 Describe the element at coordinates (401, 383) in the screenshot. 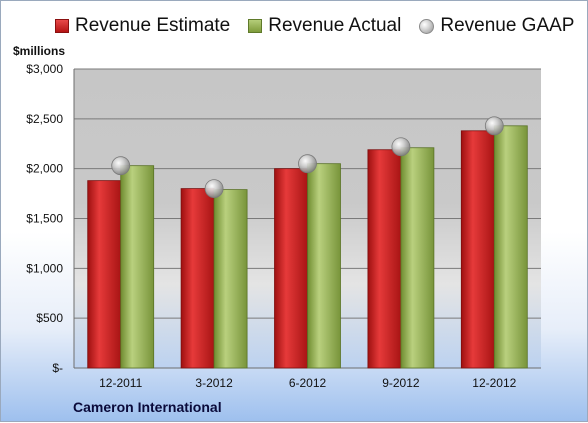

I see `x-tick-label: 9-2012` at that location.